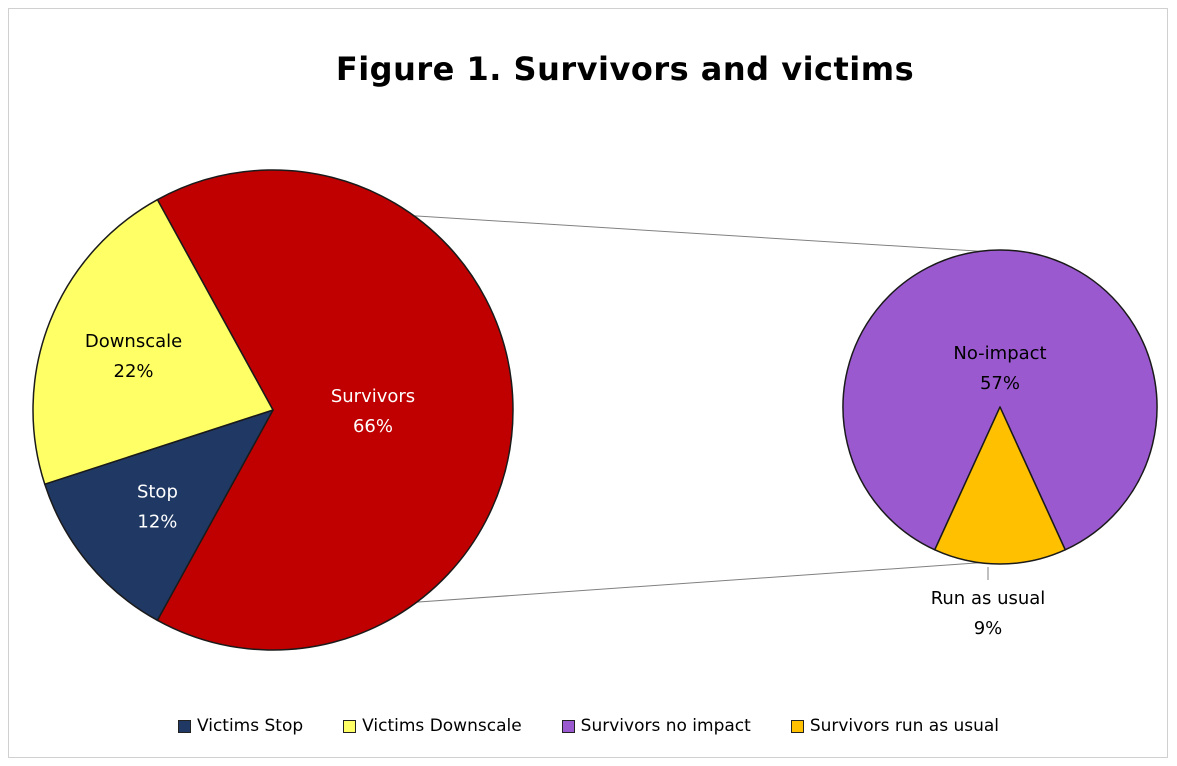 The width and height of the screenshot is (1177, 766). What do you see at coordinates (184, 726) in the screenshot?
I see `legend-swatch-victims-stop` at bounding box center [184, 726].